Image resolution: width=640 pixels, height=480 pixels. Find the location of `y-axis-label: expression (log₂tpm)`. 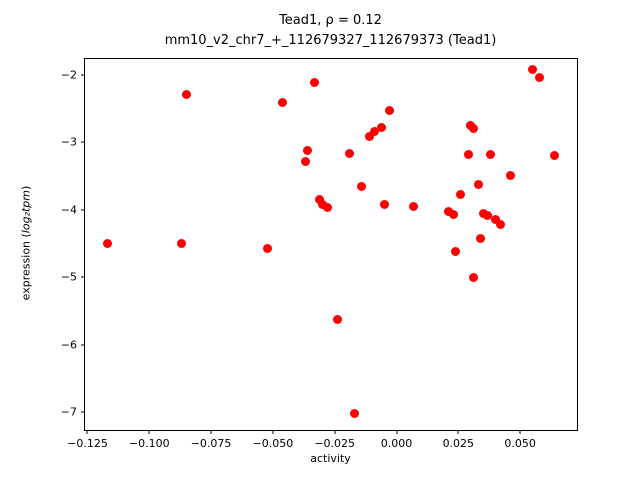

y-axis-label: expression (log₂tpm) is located at coordinates (26, 243).